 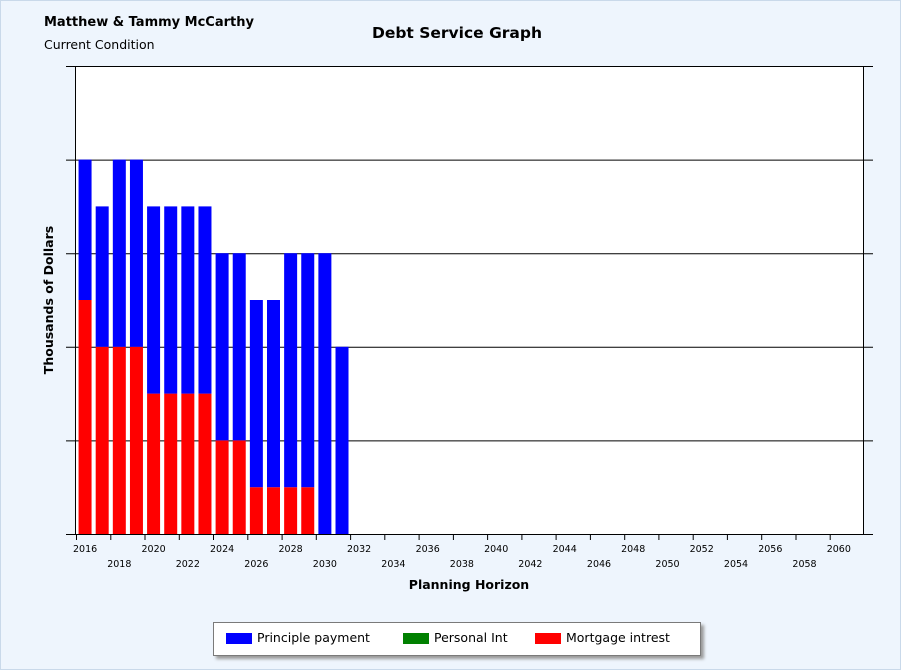 I want to click on x-tick-label: 2048, so click(x=633, y=549).